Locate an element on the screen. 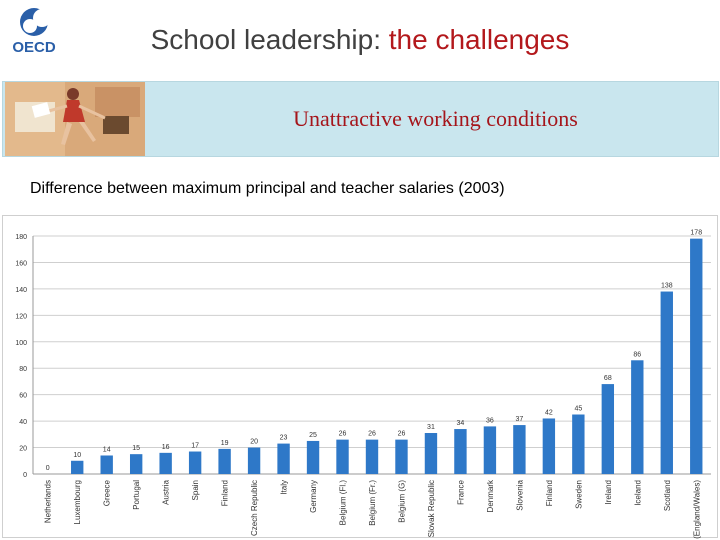  data-label: 25 is located at coordinates (313, 435).